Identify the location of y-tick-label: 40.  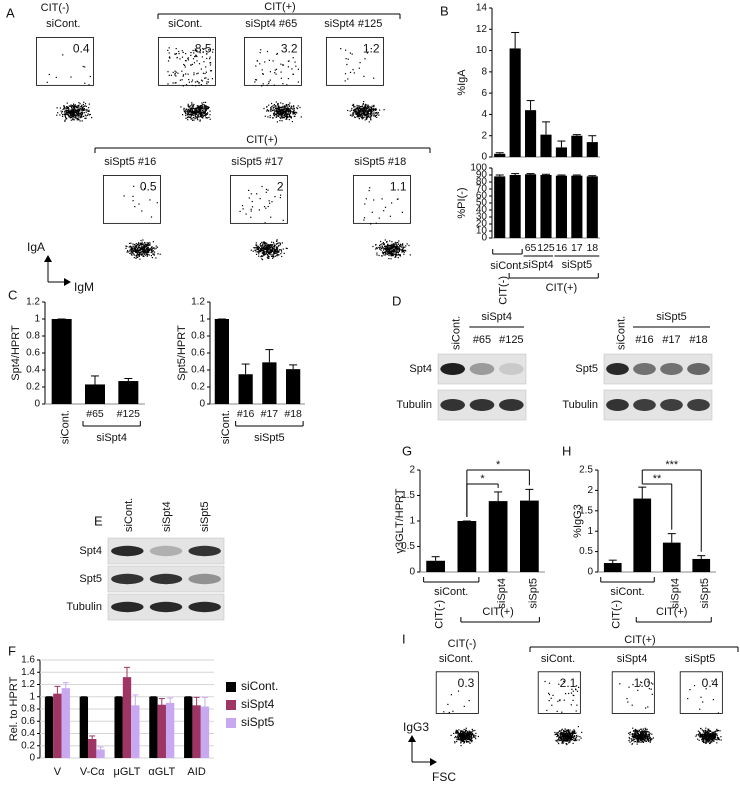
(482, 210).